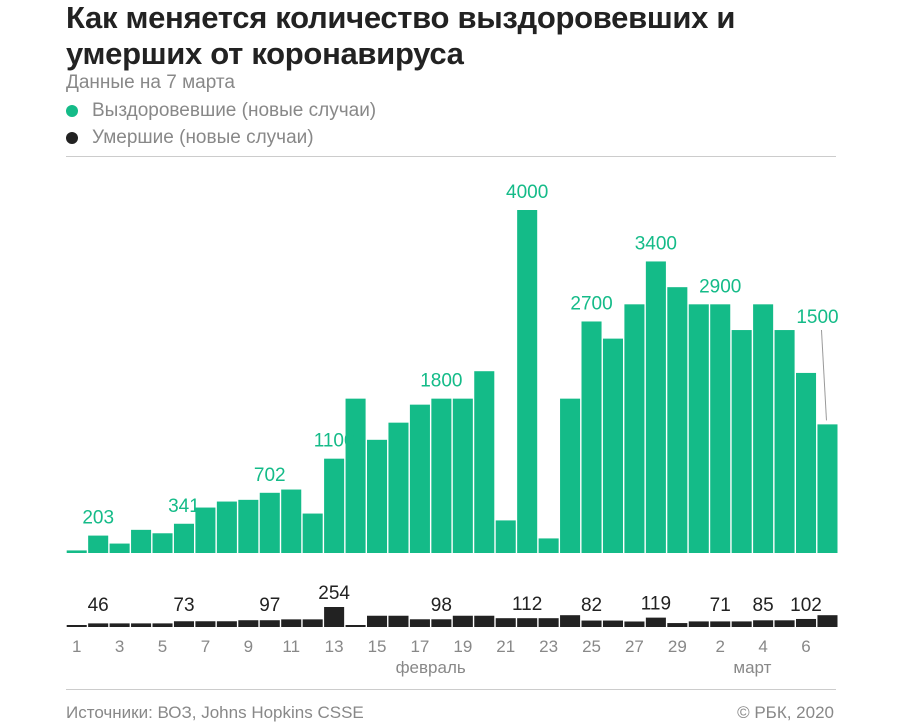 The height and width of the screenshot is (728, 900). Describe the element at coordinates (548, 646) in the screenshot. I see `x-tick-label: 23` at that location.